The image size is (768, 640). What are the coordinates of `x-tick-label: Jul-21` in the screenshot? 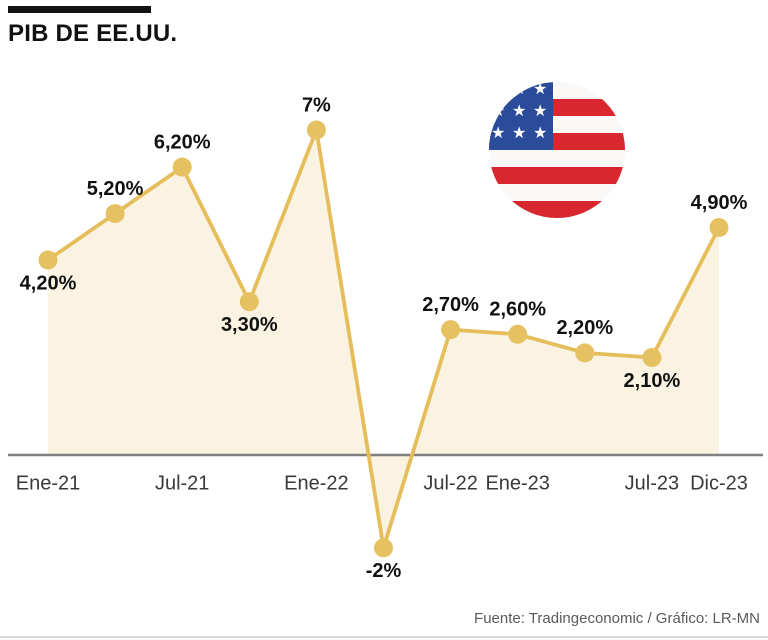 It's located at (182, 483).